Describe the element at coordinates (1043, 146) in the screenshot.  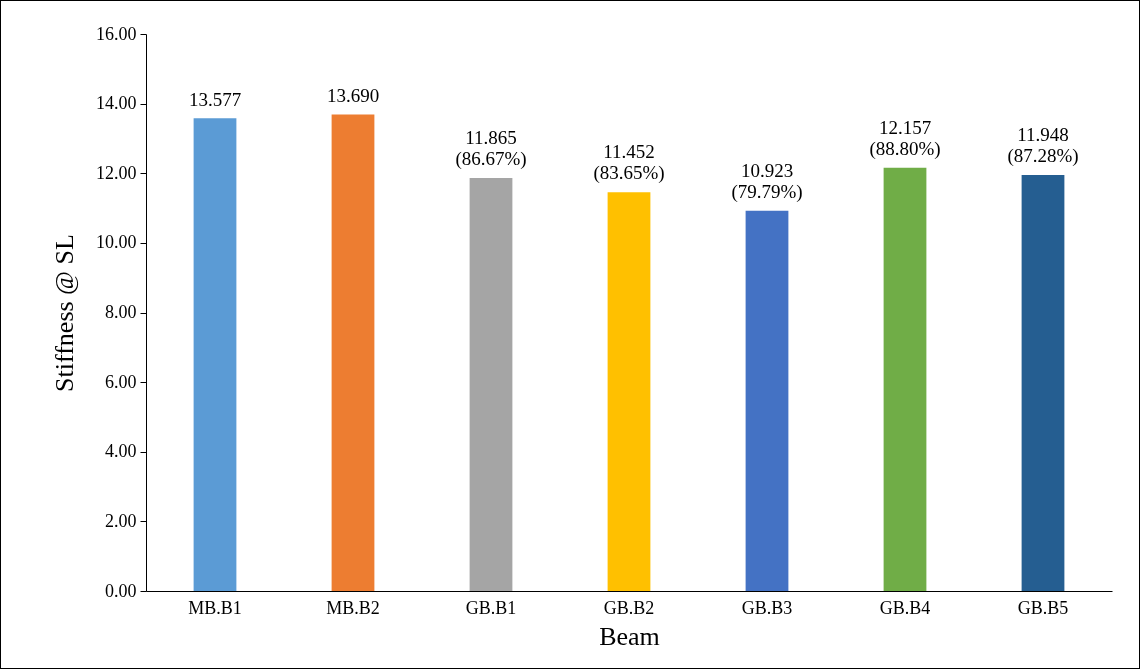
I see `data-label: 11.948 (87.28%)` at that location.